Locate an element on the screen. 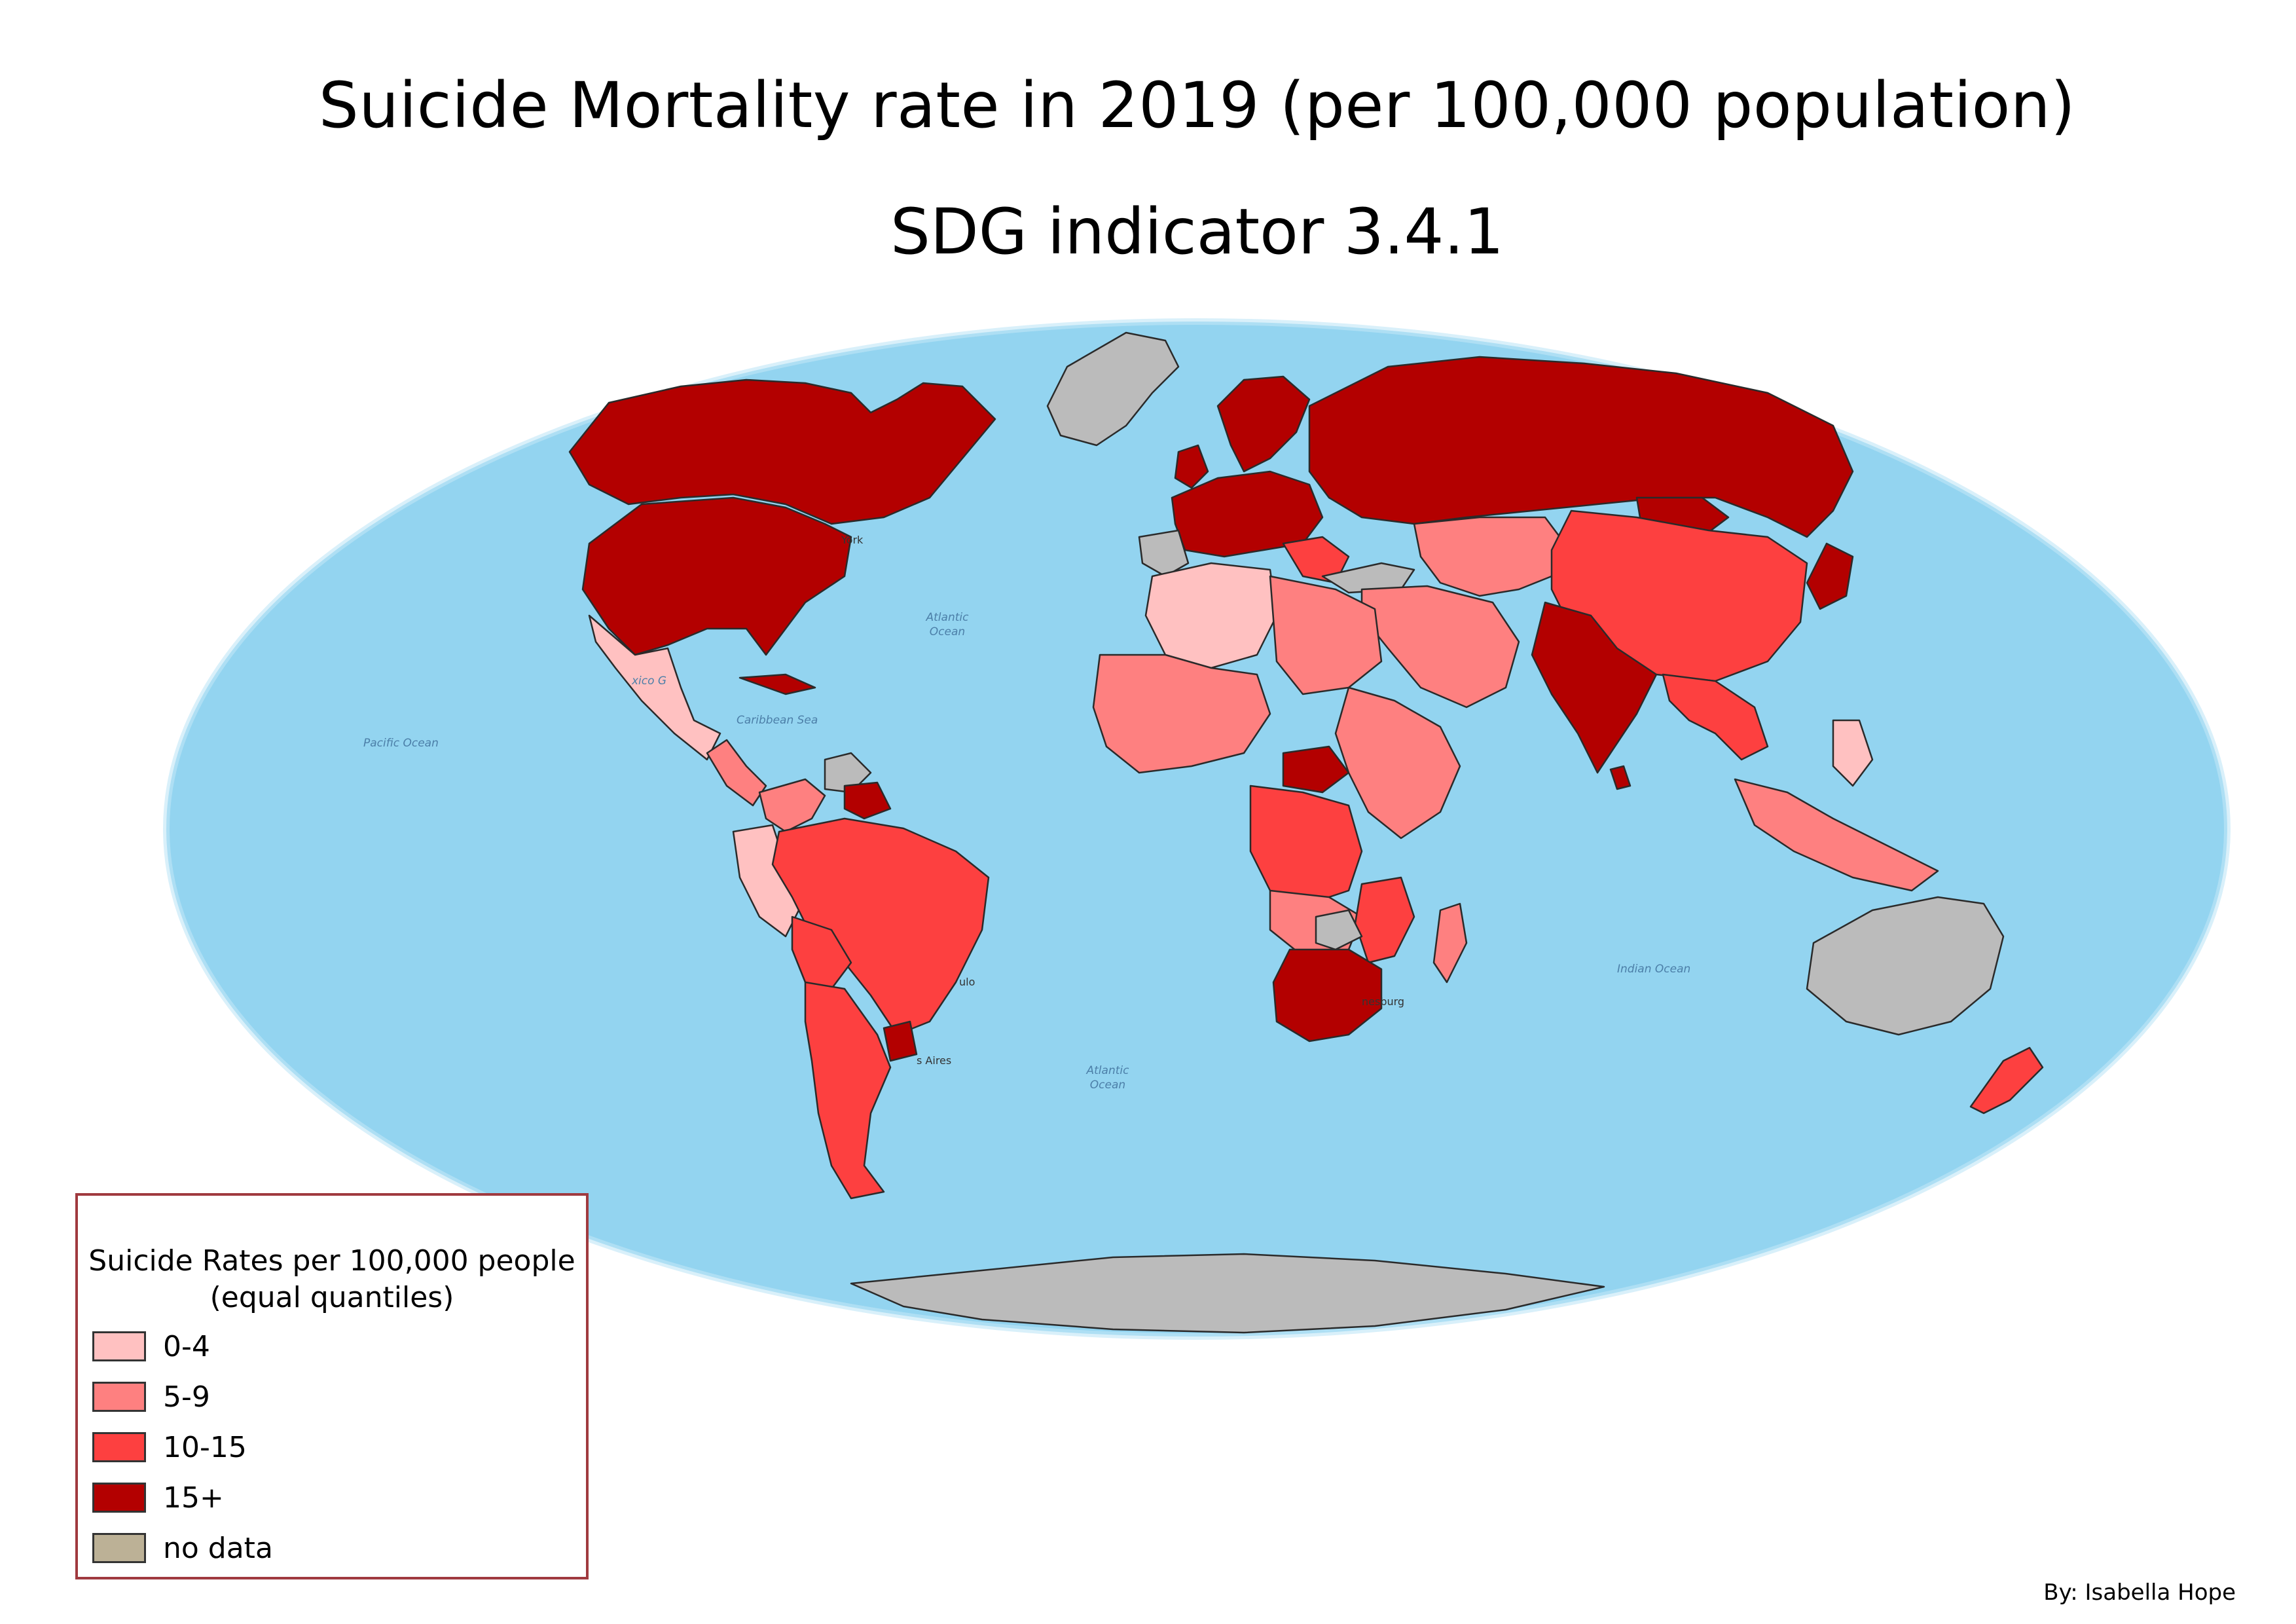 This screenshot has width=2296, height=1624. legend-title: Suicide Rates per 100,000 people is located at coordinates (331, 1261).